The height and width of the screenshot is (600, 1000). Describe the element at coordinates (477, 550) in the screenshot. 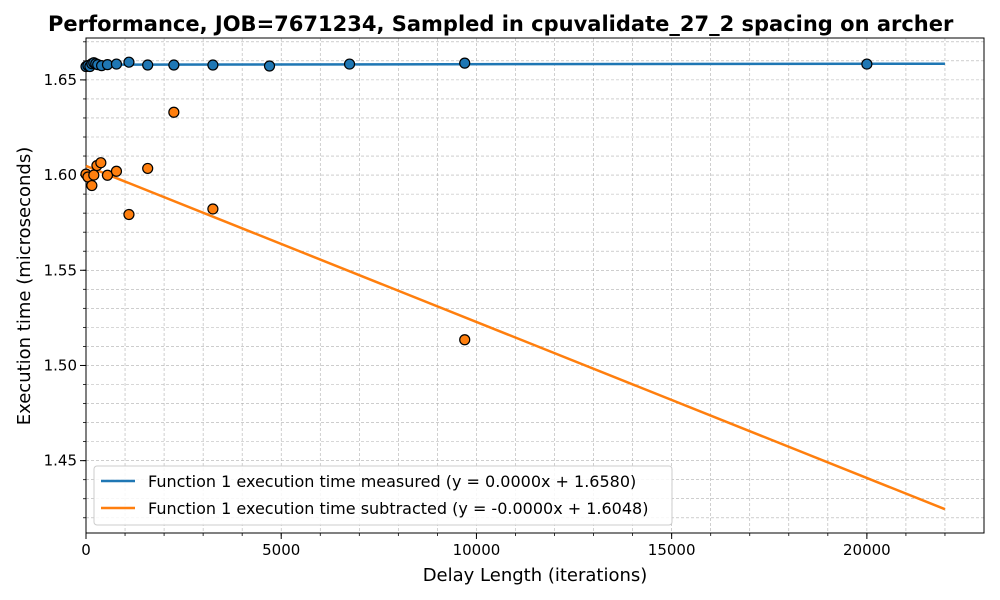

I see `x-tick-label: 10000` at that location.